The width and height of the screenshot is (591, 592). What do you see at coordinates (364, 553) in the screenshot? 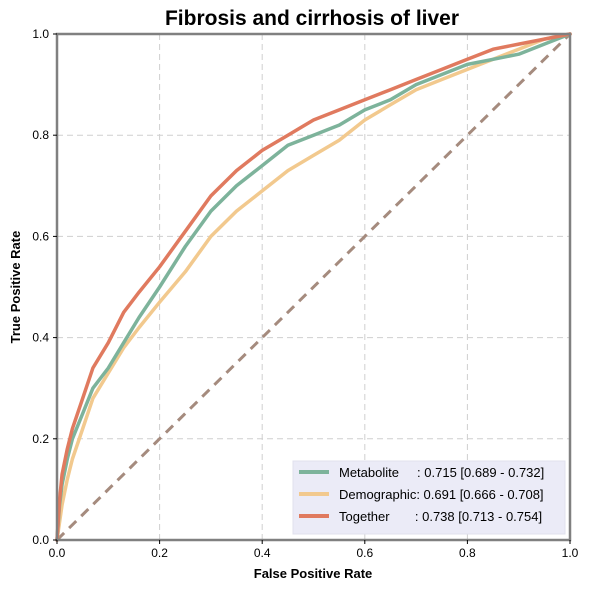
I see `x-tick-label: 0.6` at bounding box center [364, 553].